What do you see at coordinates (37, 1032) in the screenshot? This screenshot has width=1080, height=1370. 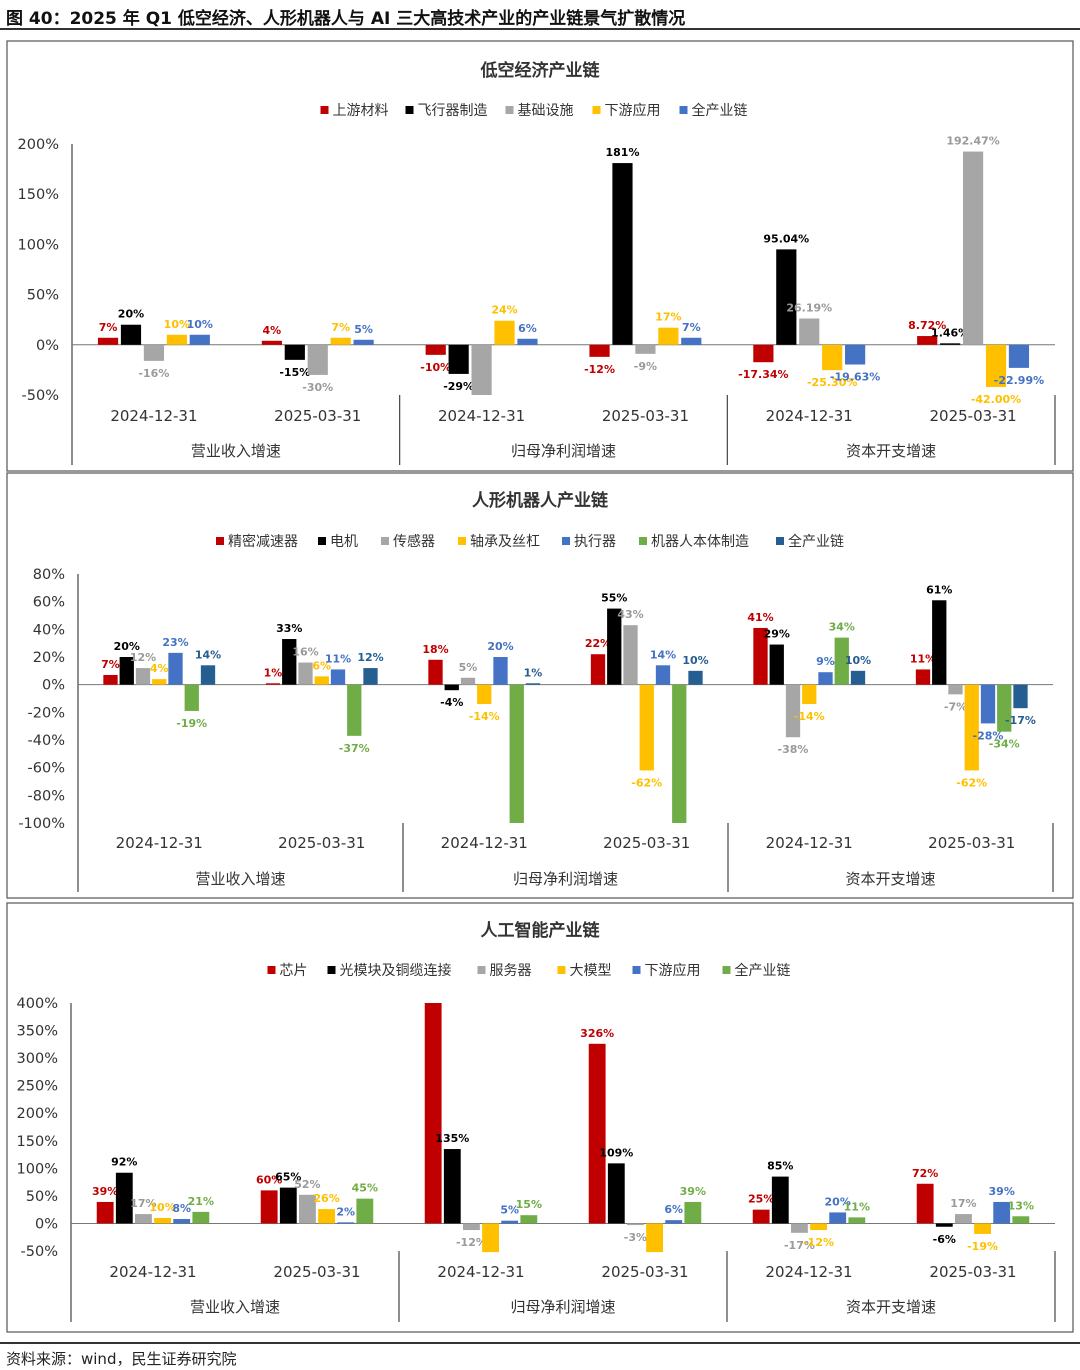 I see `y-tick-label: 350%` at bounding box center [37, 1032].